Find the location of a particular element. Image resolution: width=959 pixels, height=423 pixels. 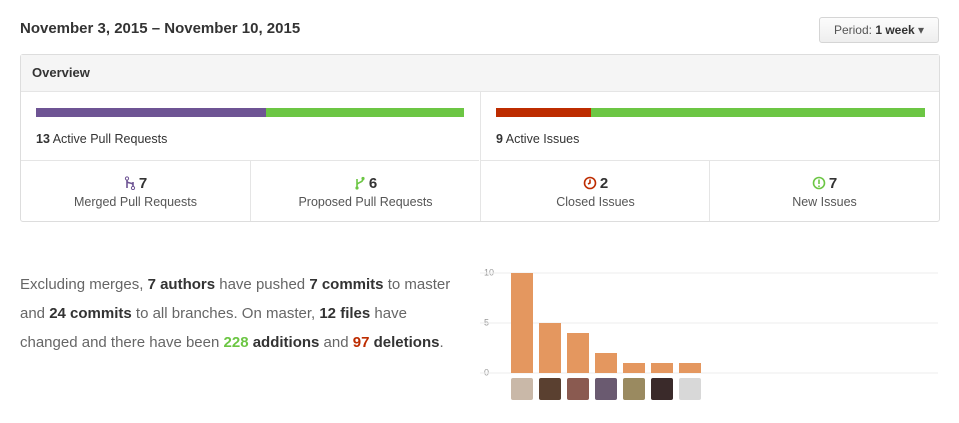

summary-text: 7 authors is located at coordinates (181, 284).